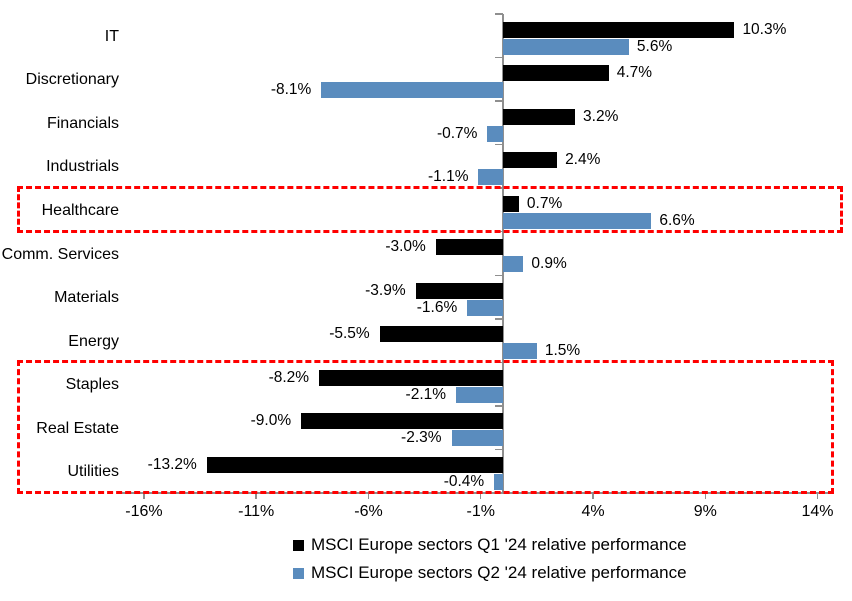  I want to click on value-label: 1.5%, so click(562, 351).